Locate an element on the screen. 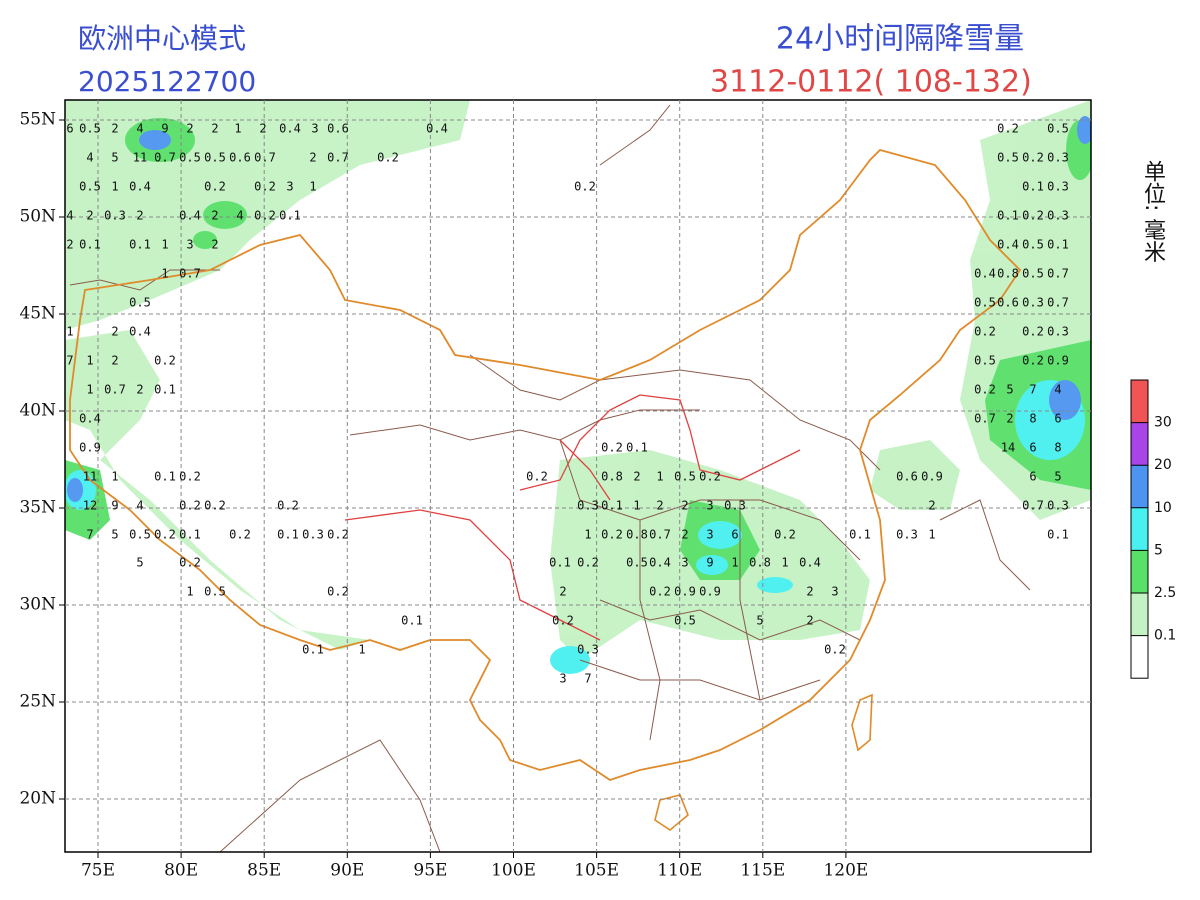  station-value: 14 is located at coordinates (1008, 448).